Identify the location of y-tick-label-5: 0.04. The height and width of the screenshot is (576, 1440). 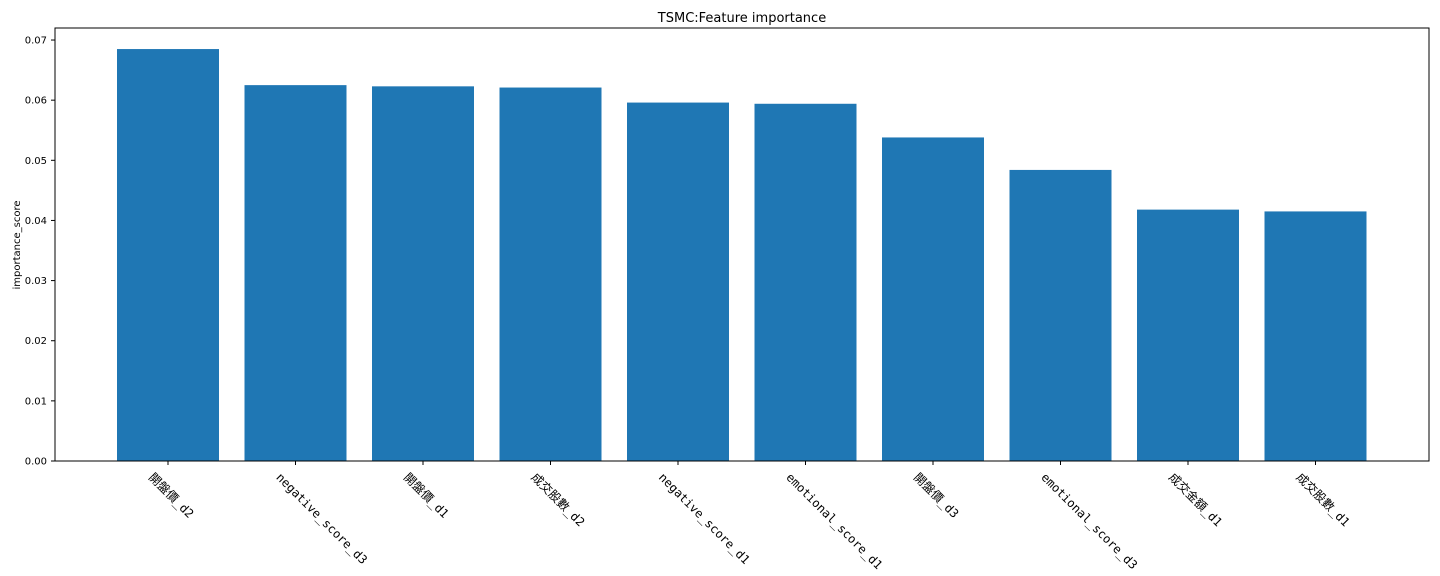
(36, 221).